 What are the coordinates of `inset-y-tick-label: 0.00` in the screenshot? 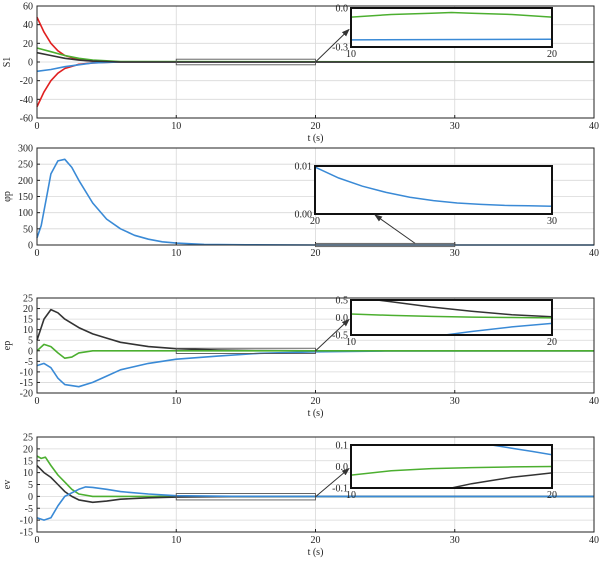 It's located at (304, 215).